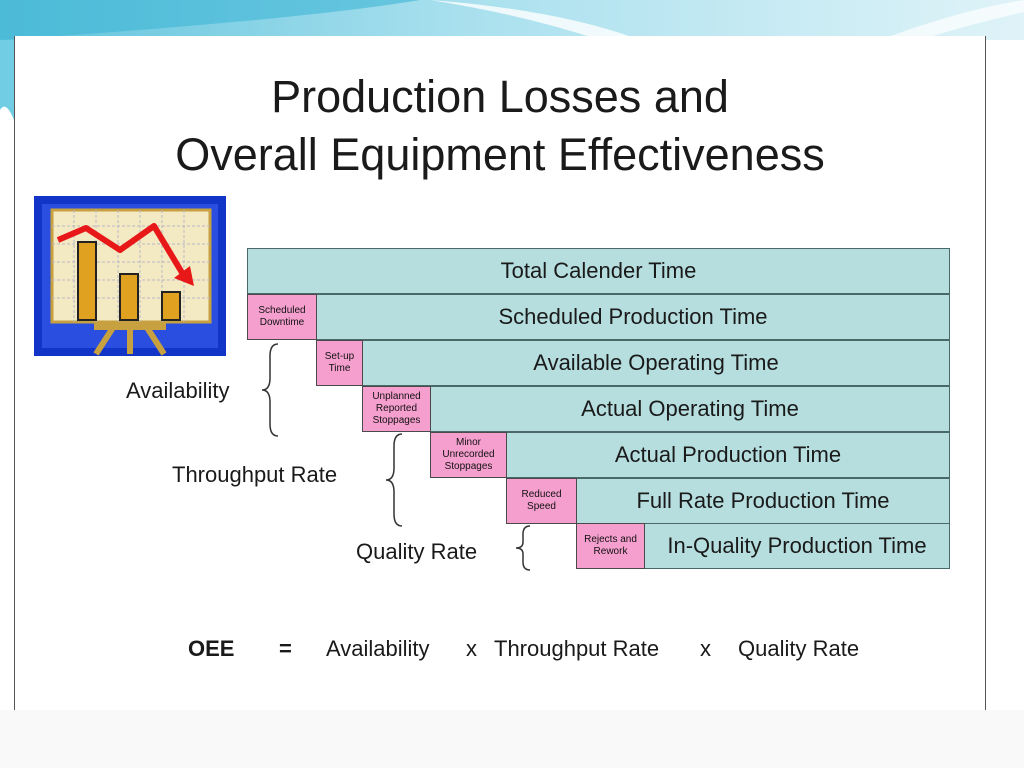  What do you see at coordinates (339, 363) in the screenshot?
I see `loss-box-setup-time: Set-up Time` at bounding box center [339, 363].